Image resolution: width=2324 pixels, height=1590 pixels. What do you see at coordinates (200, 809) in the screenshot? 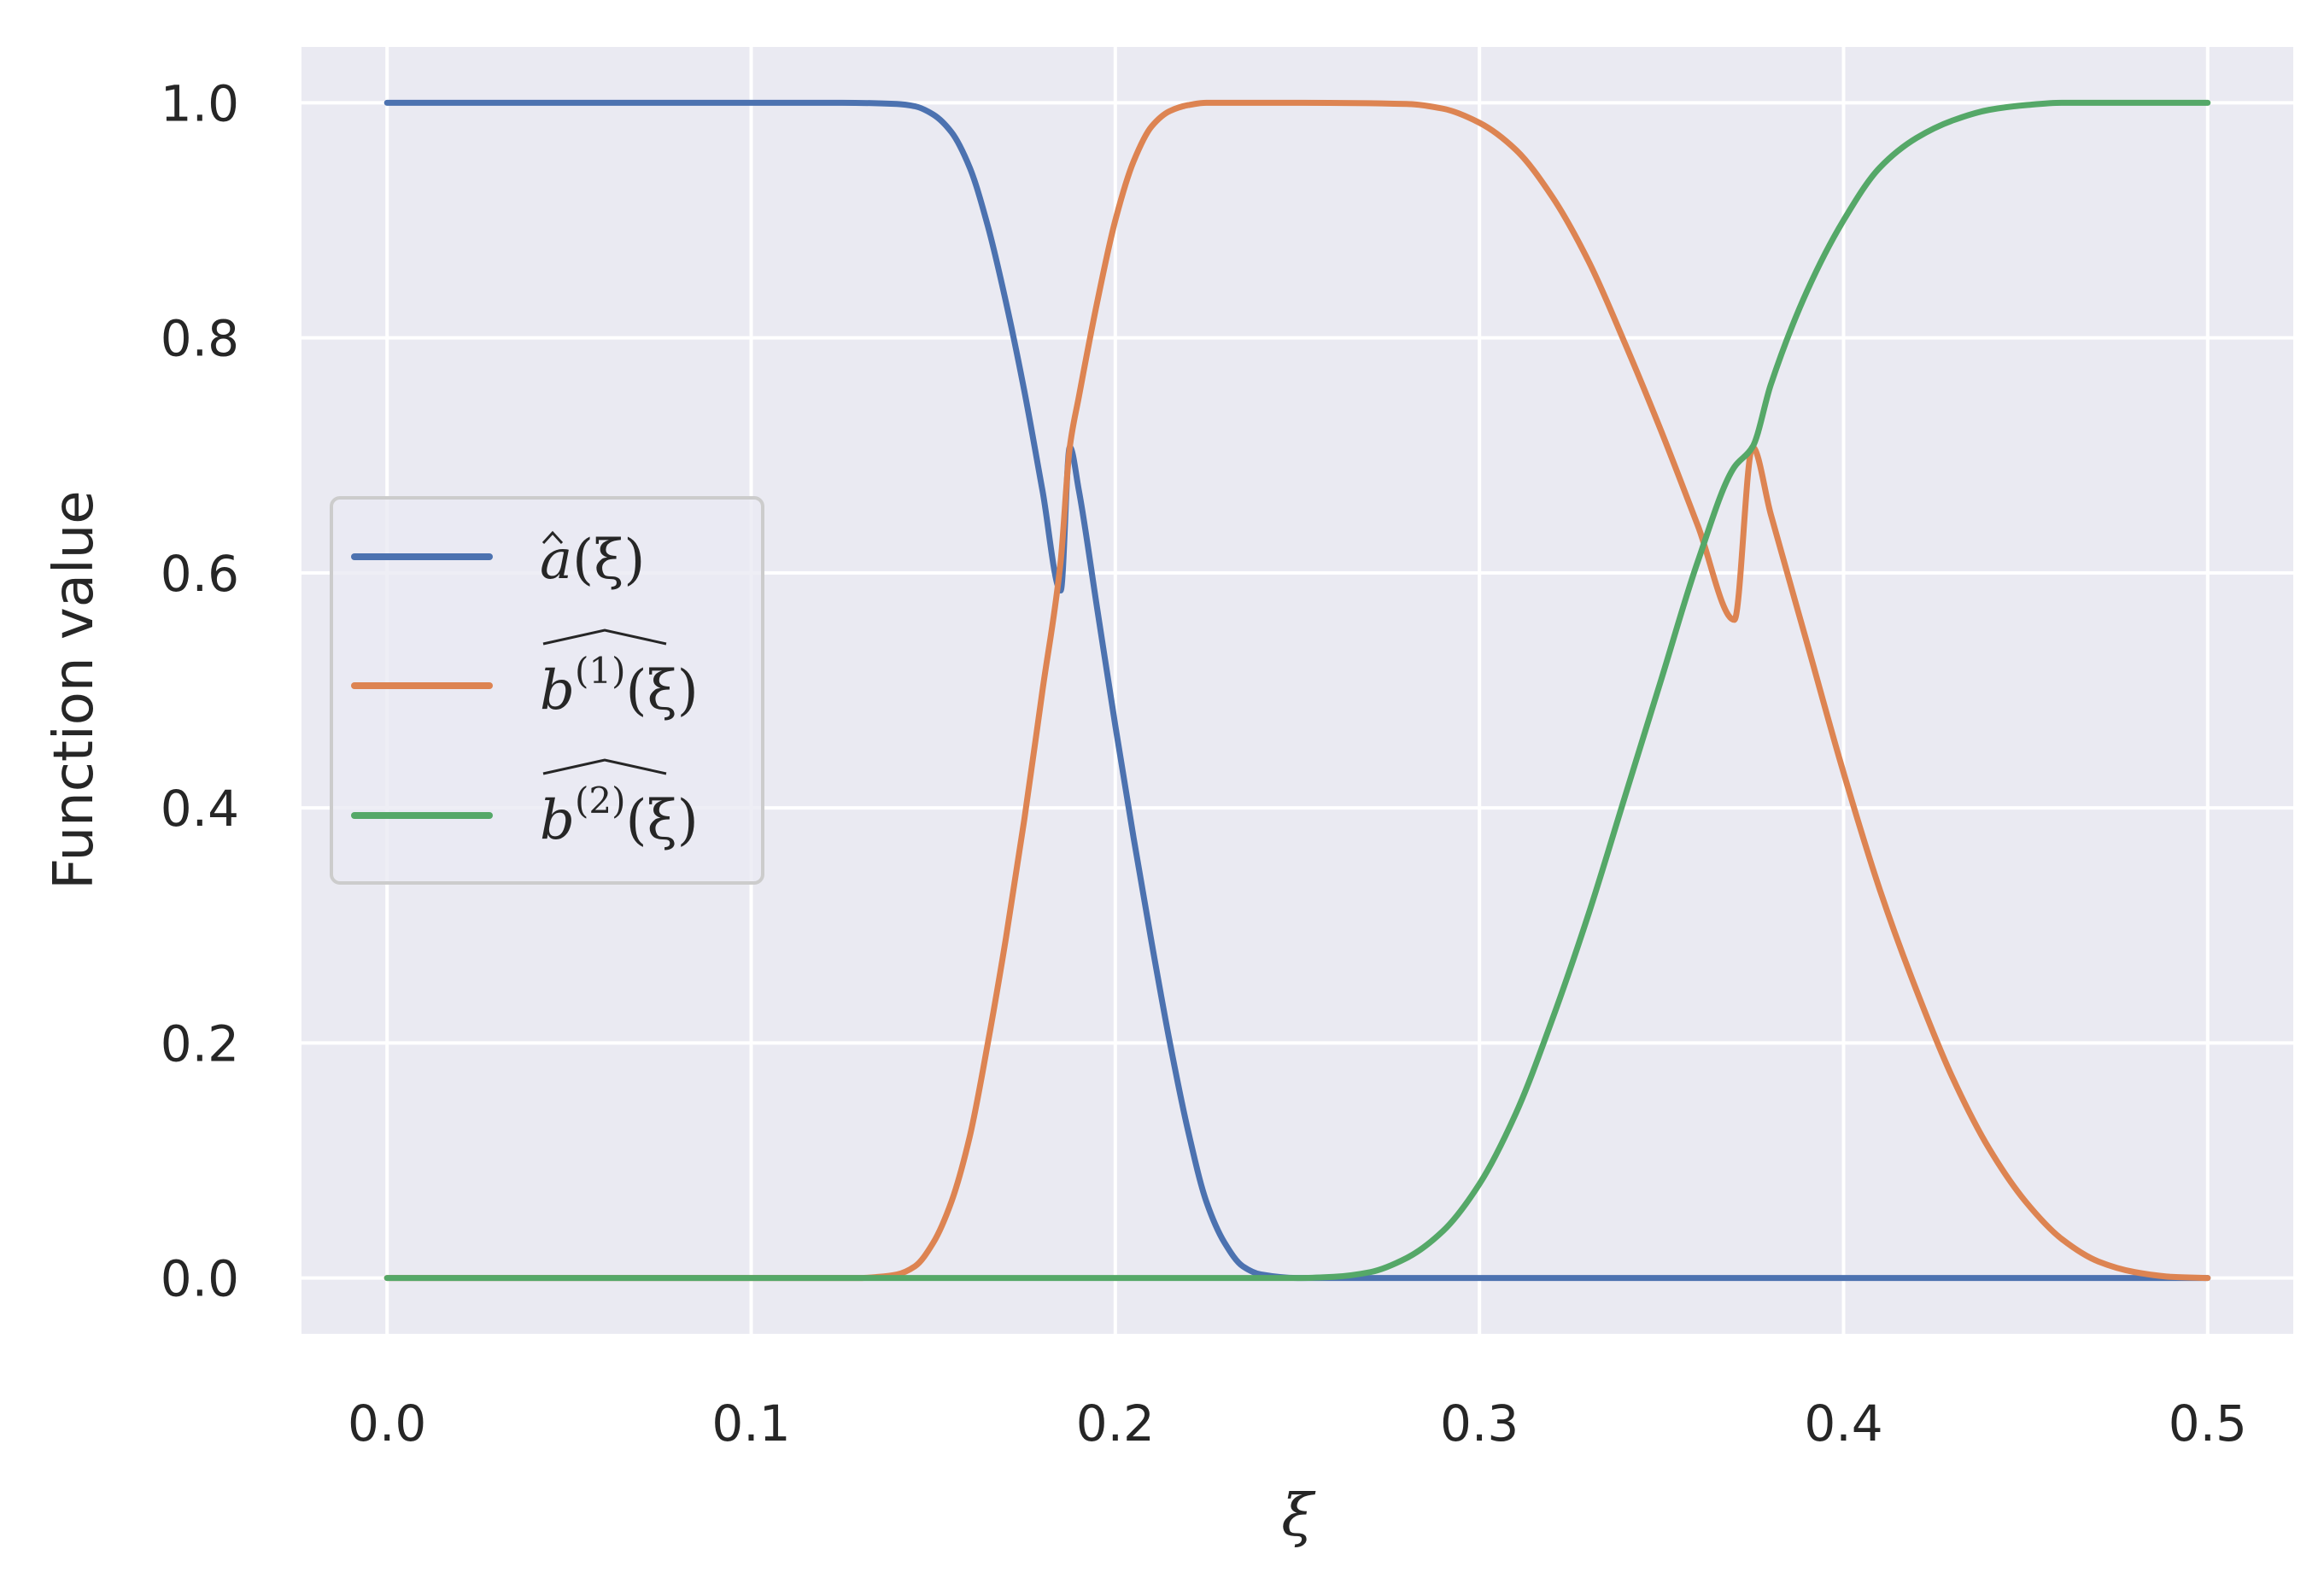
I see `y-tick-label: 0.4` at bounding box center [200, 809].